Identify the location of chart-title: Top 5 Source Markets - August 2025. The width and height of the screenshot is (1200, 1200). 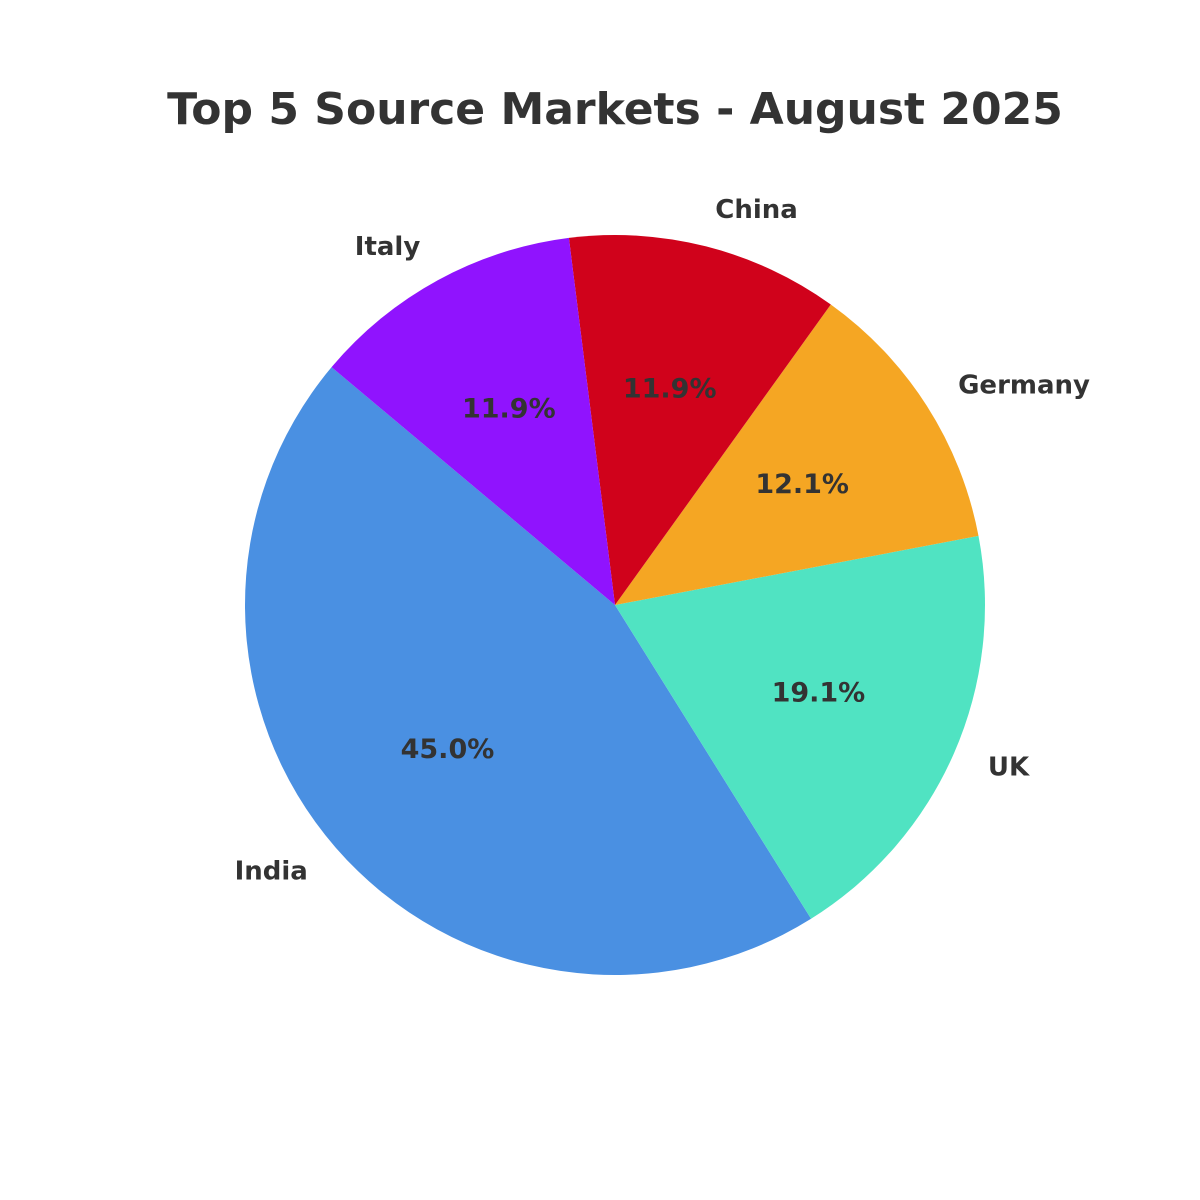
(615, 109).